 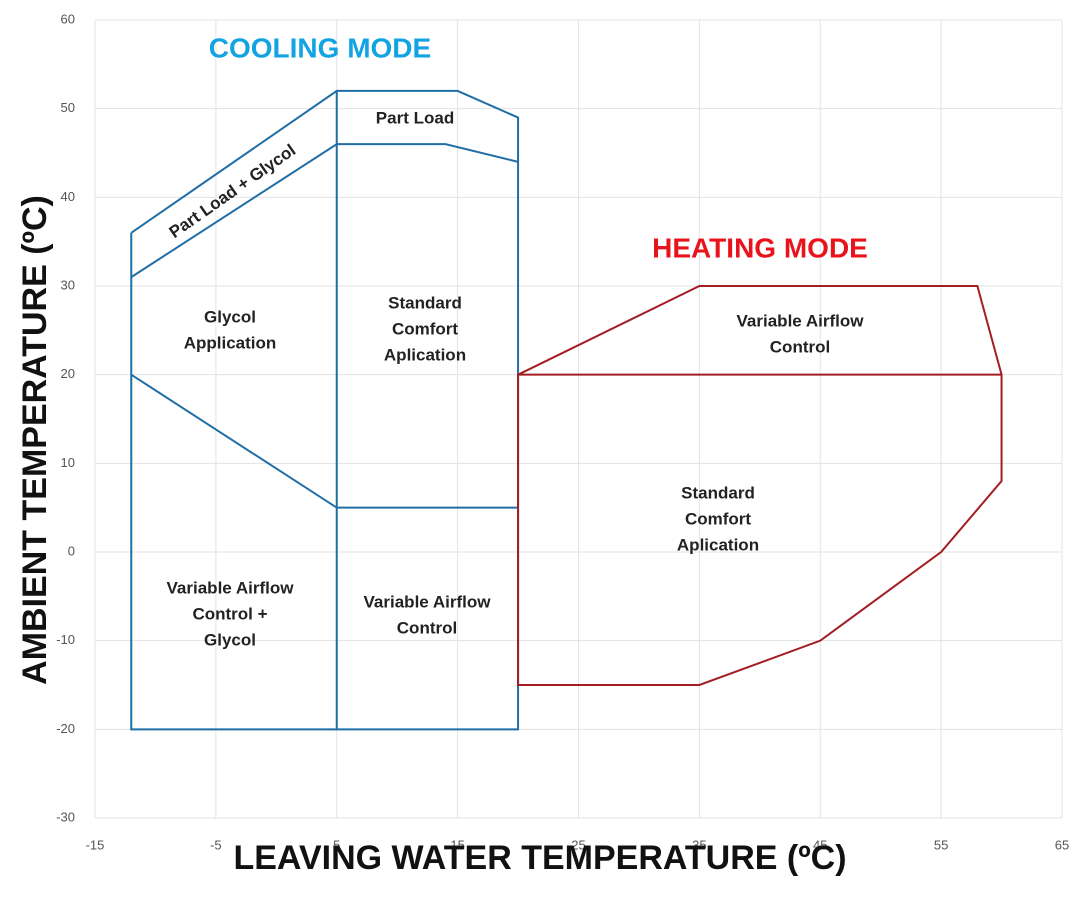 I want to click on x-tick-label: 45, so click(x=820, y=844).